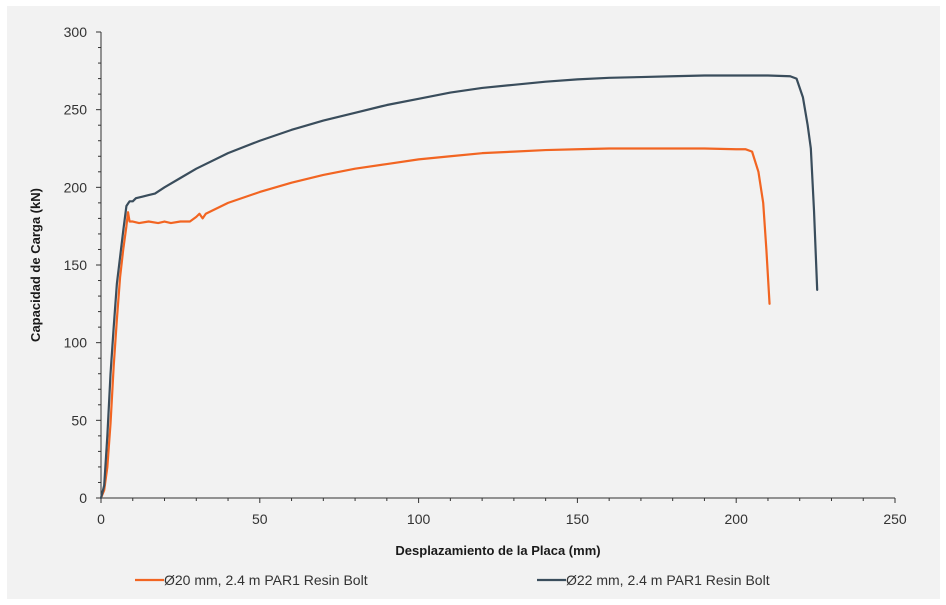 This screenshot has height=605, width=946. What do you see at coordinates (497, 550) in the screenshot?
I see `x-axis-title: Desplazamiento de la Placa (mm)` at bounding box center [497, 550].